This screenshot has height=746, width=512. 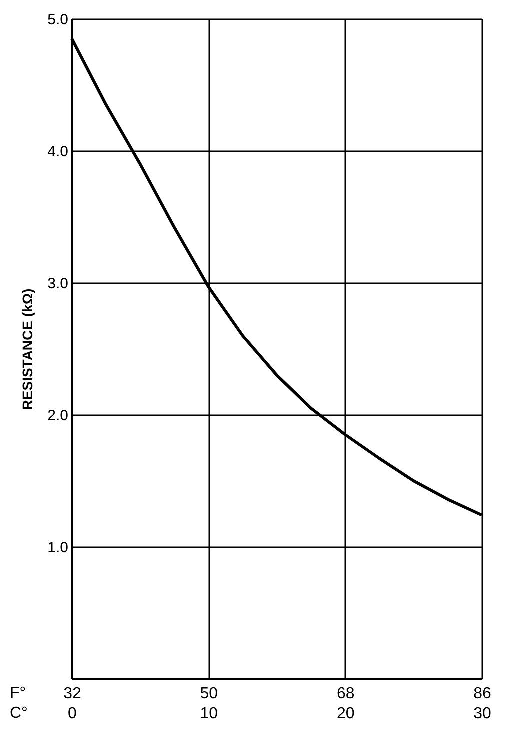 What do you see at coordinates (58, 284) in the screenshot?
I see `y-tick-label: 3.0` at bounding box center [58, 284].